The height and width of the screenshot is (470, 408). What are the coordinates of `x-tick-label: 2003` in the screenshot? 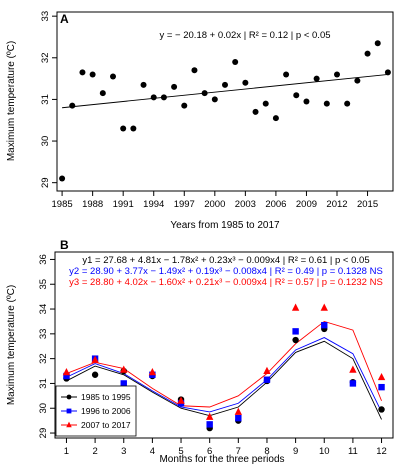 It's located at (245, 204).